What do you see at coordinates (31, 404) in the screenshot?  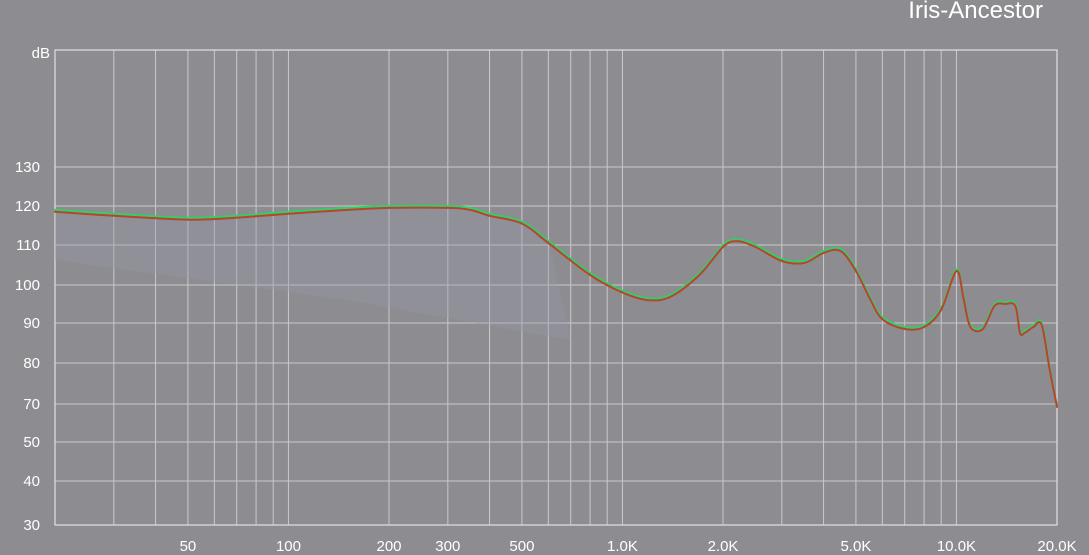 I see `y-tick-label: 70` at bounding box center [31, 404].